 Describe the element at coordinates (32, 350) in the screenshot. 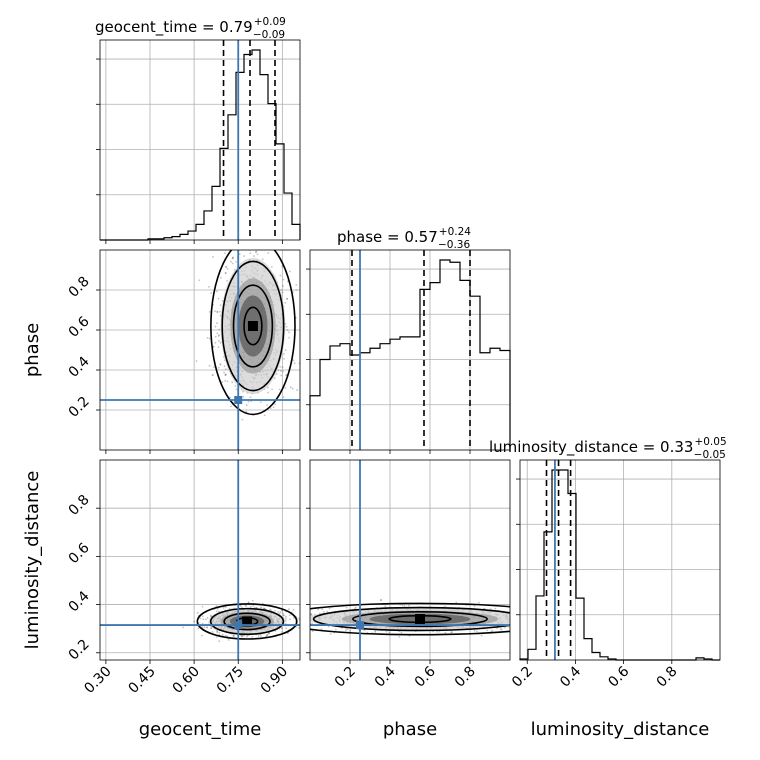

I see `y-axis-label-phase: phase` at that location.